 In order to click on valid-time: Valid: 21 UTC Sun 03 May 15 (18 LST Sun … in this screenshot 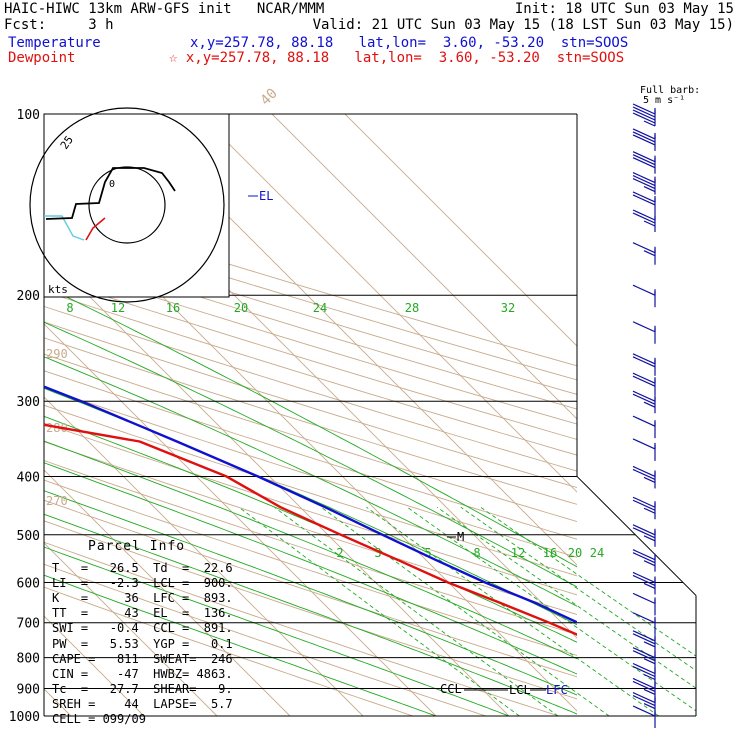, I will do `click(523, 25)`.